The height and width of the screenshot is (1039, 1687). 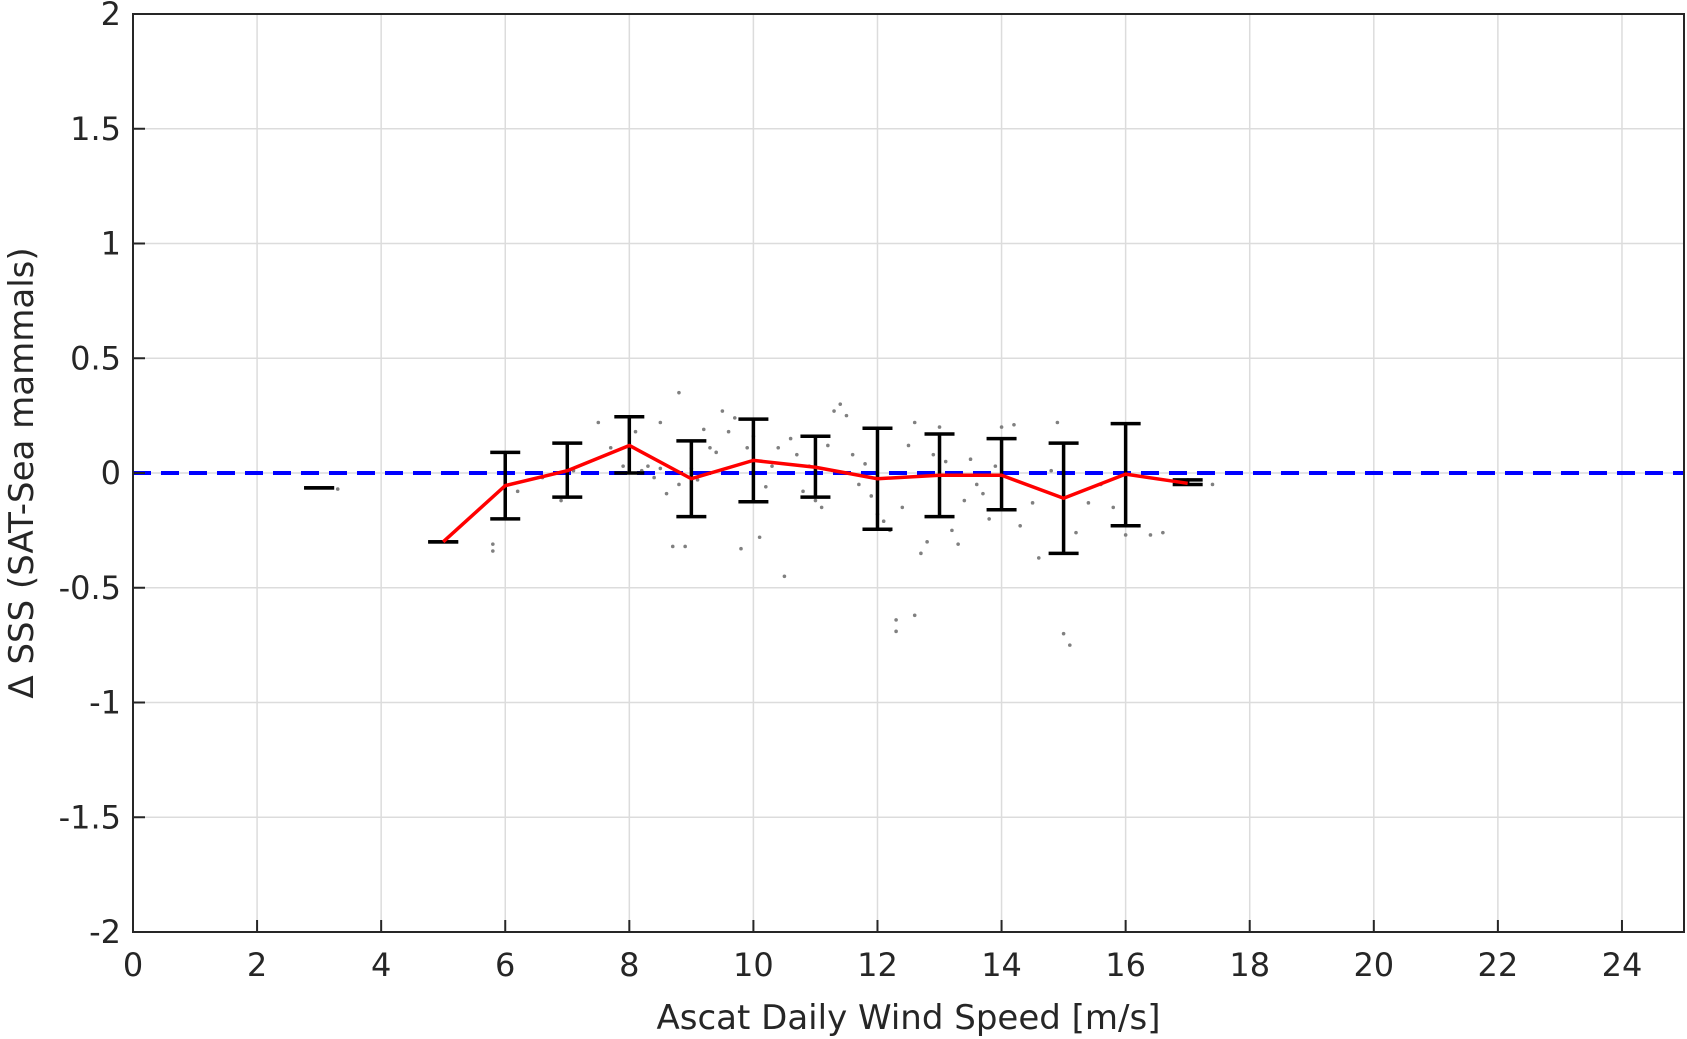 What do you see at coordinates (381, 965) in the screenshot?
I see `x-tick-label: 4` at bounding box center [381, 965].